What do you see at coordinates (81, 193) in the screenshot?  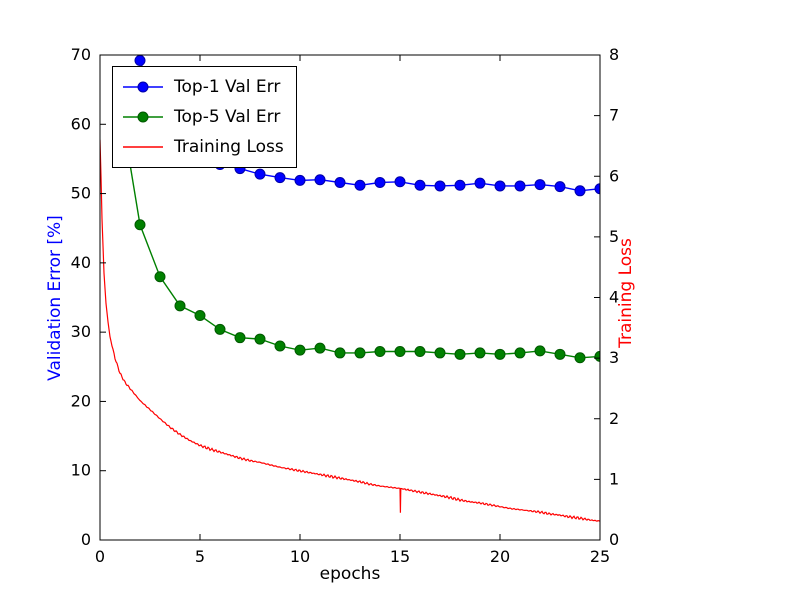 I see `y-left-tick-label: 50` at bounding box center [81, 193].